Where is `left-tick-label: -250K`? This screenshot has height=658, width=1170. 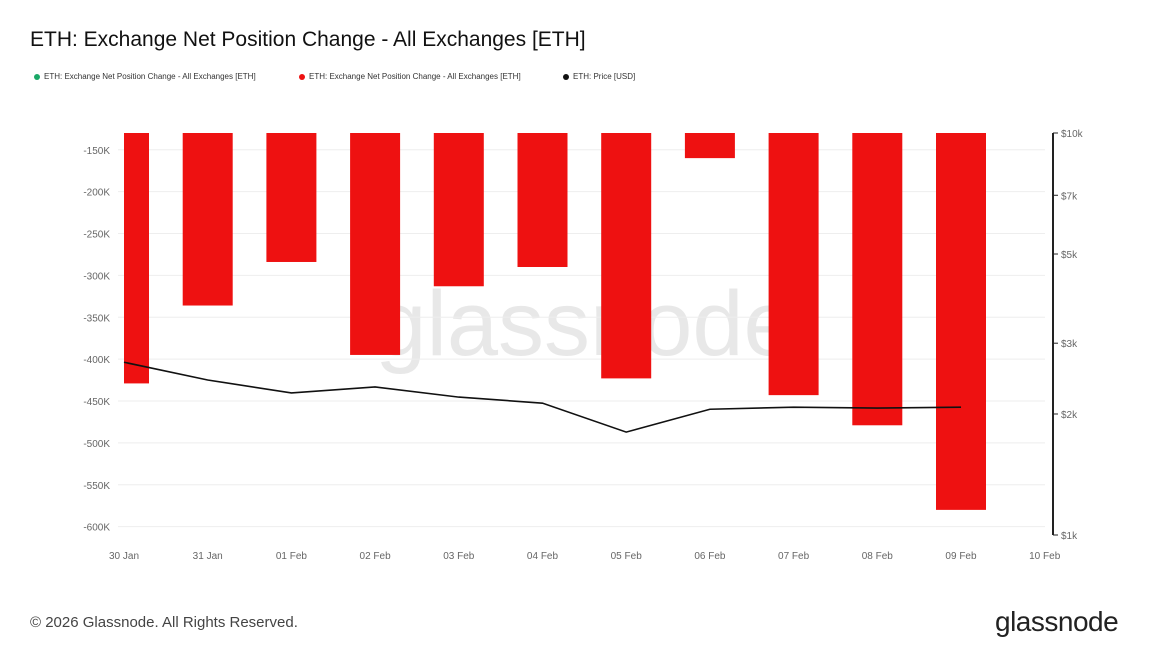
left-tick-label: -250K is located at coordinates (96, 235).